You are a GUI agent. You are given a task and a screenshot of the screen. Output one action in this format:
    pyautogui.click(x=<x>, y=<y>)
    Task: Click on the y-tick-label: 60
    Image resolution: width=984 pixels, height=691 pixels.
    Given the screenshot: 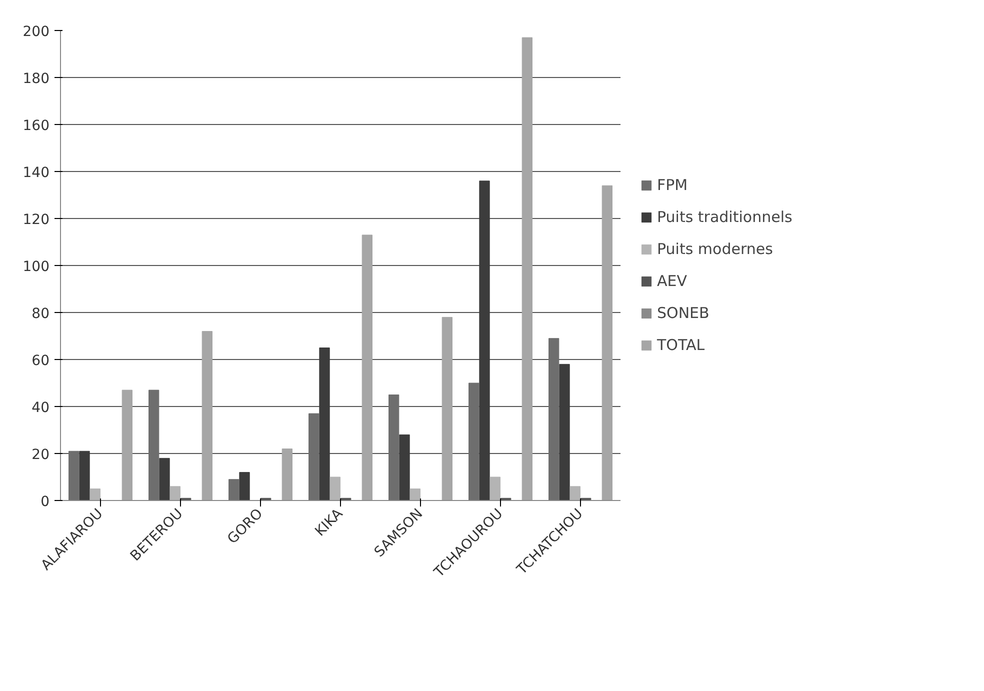 What is the action you would take?
    pyautogui.click(x=41, y=361)
    